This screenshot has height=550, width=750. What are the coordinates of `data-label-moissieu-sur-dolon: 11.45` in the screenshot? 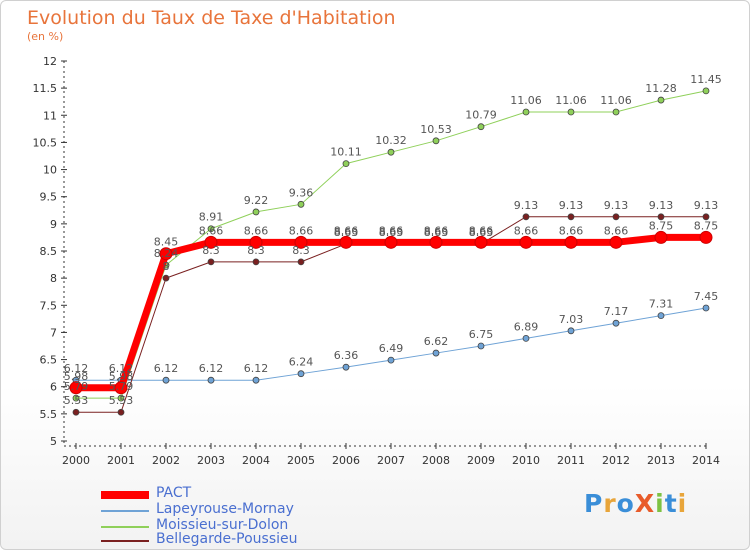 It's located at (706, 79).